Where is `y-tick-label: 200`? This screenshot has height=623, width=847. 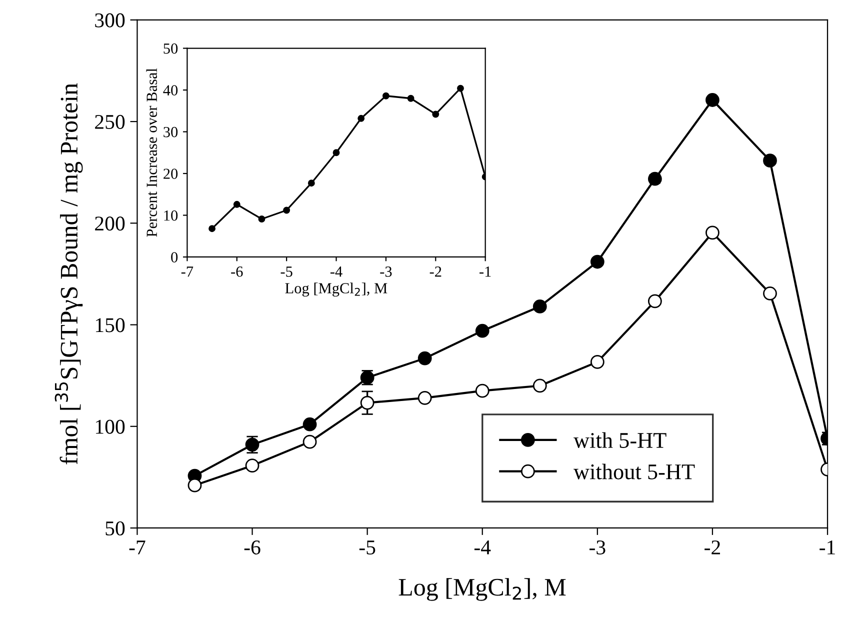 y-tick-label: 200 is located at coordinates (110, 223).